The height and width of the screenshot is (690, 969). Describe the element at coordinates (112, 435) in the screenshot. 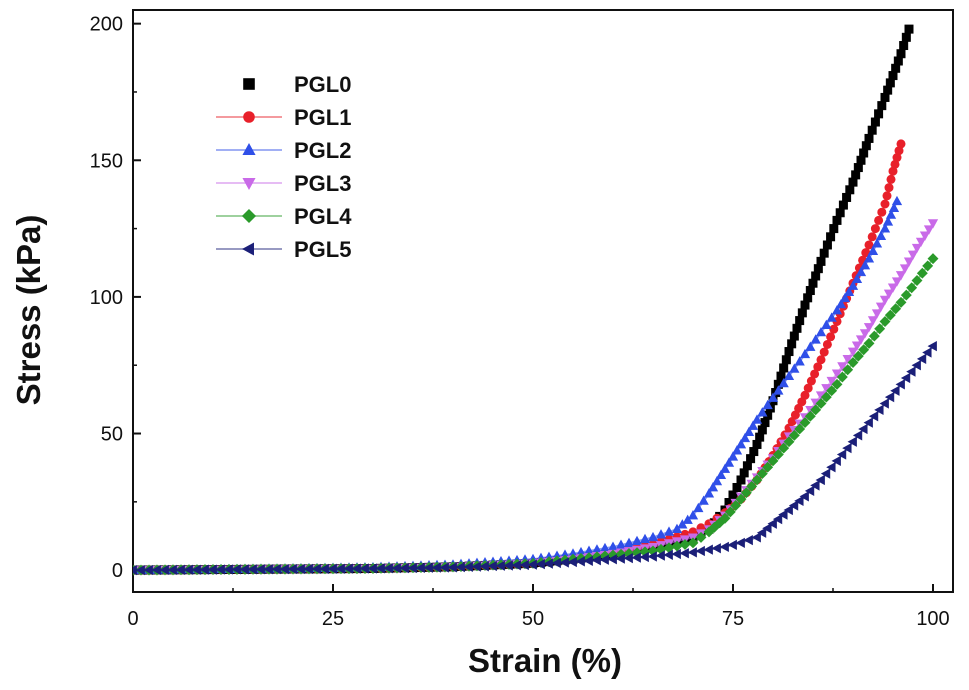

I see `y-tick-label: 50` at that location.